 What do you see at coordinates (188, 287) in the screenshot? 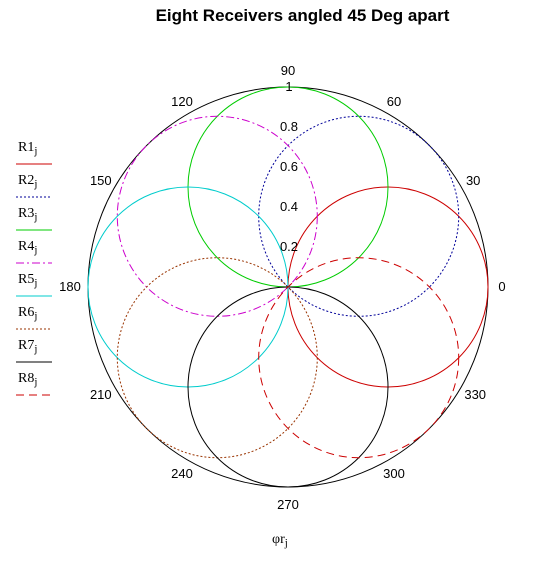
I see `series-line-r5` at bounding box center [188, 287].